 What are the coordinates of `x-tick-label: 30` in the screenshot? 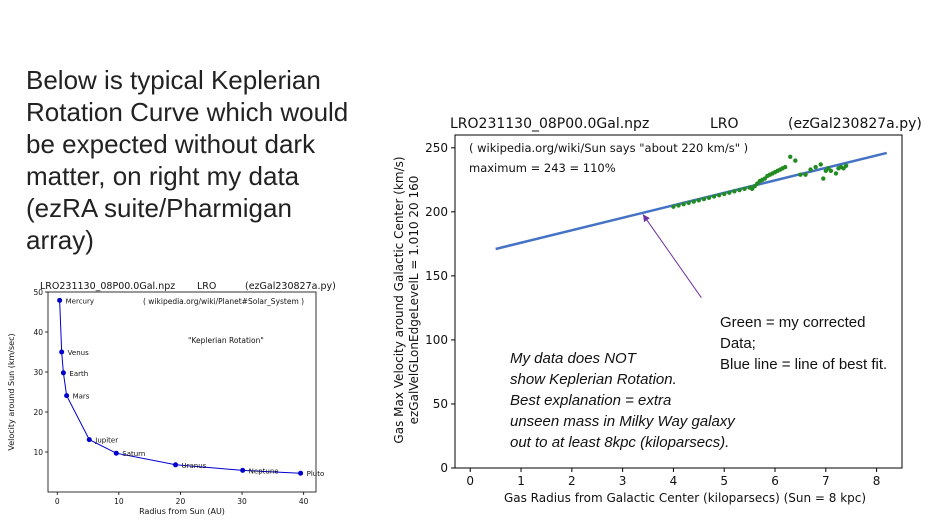 It's located at (242, 501).